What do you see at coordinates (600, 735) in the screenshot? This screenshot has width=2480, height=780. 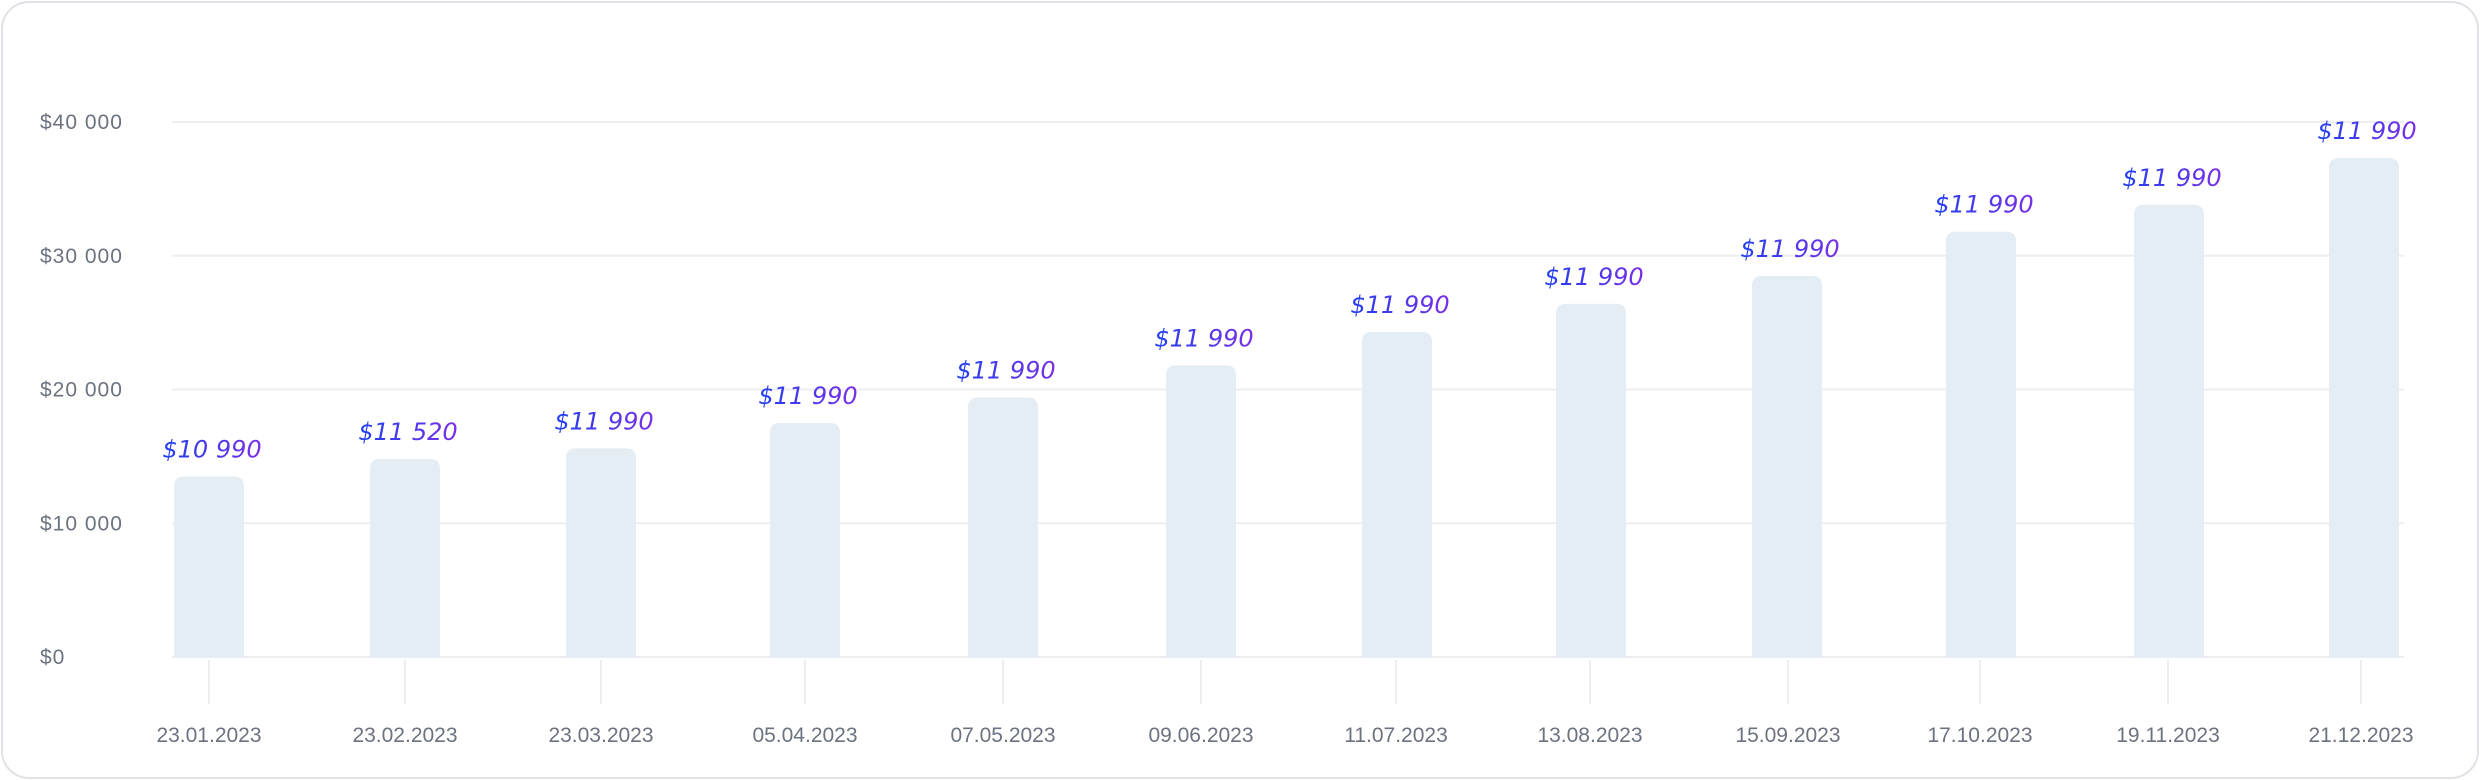 I see `x-tick-label: 23.03.2023` at bounding box center [600, 735].